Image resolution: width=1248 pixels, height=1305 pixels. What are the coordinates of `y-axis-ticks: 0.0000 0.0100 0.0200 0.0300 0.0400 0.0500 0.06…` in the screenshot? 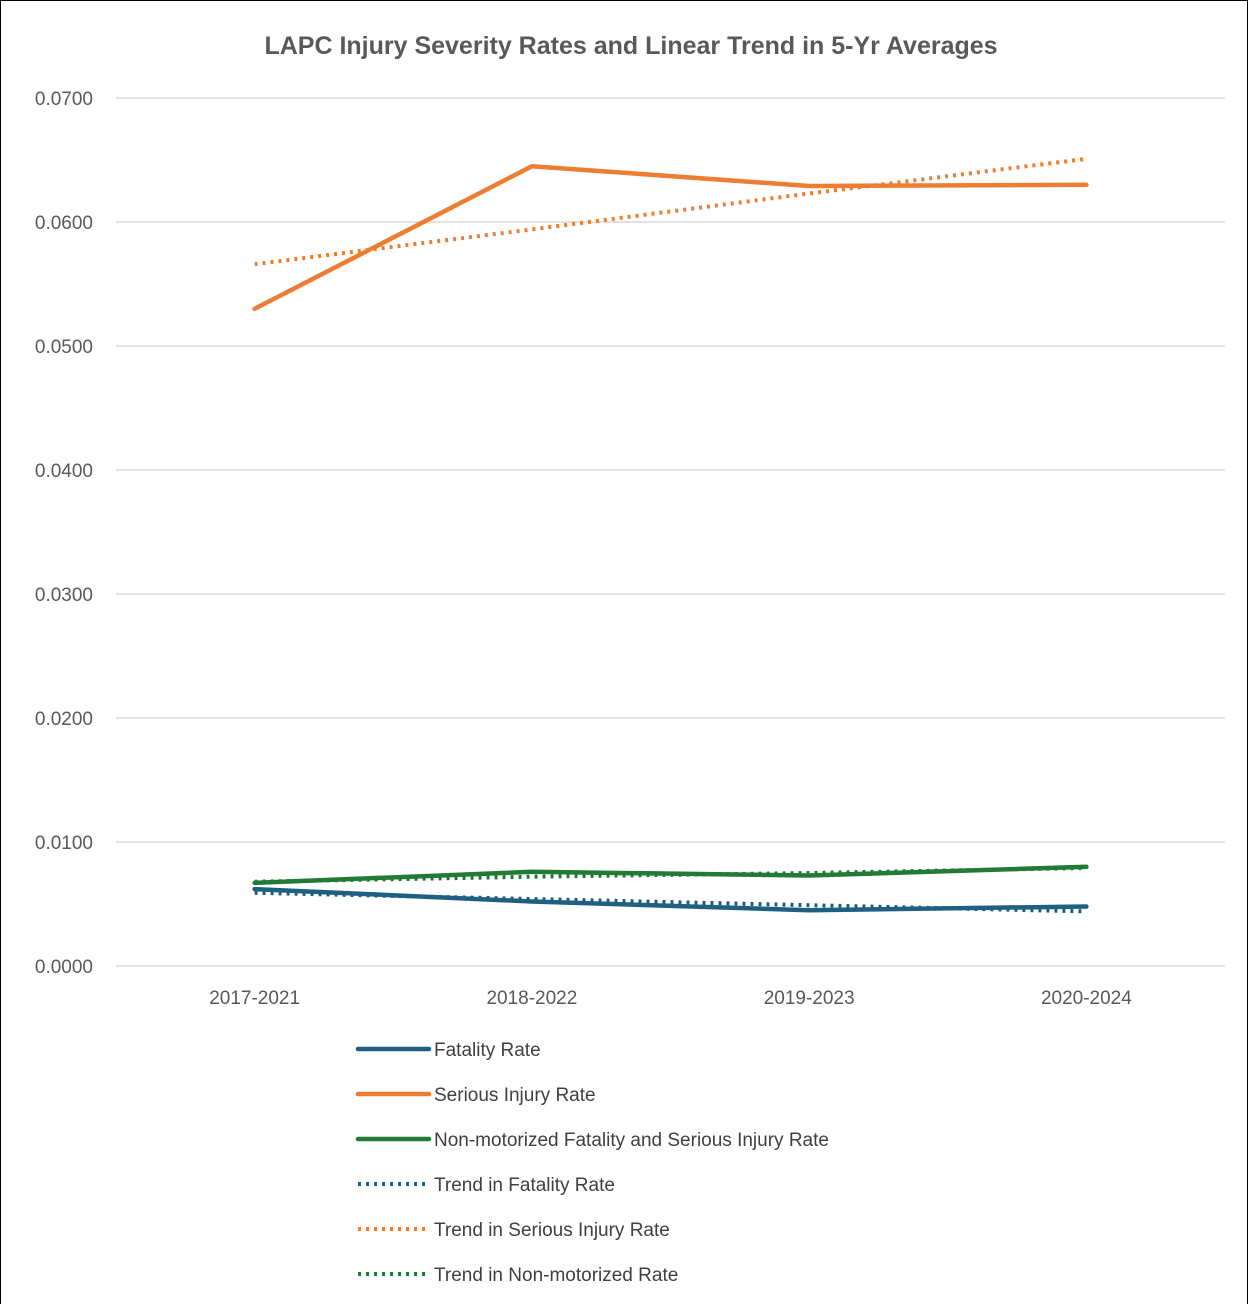 It's located at (64, 533).